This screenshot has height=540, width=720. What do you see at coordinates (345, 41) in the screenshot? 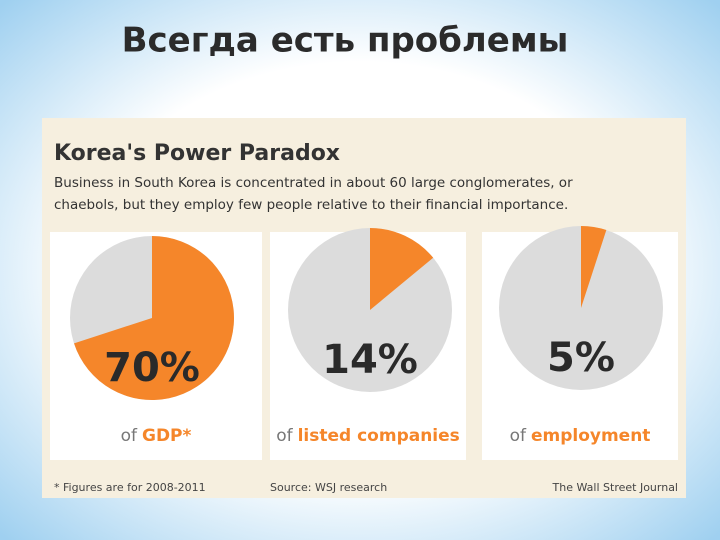
I see `slide-title: Всегда есть проблемы` at bounding box center [345, 41].